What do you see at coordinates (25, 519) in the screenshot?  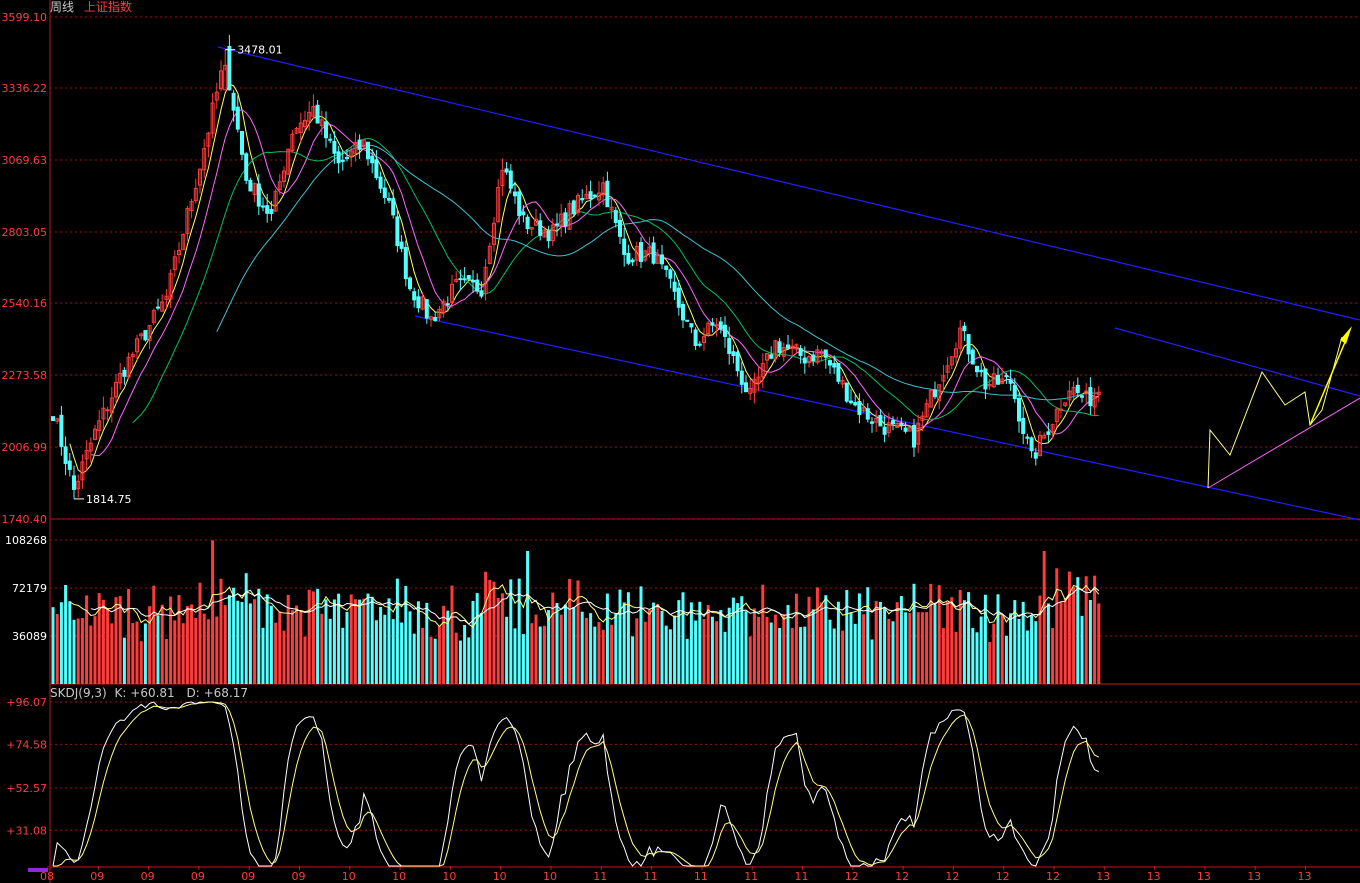 I see `price-tick-label: 1740.40` at bounding box center [25, 519].